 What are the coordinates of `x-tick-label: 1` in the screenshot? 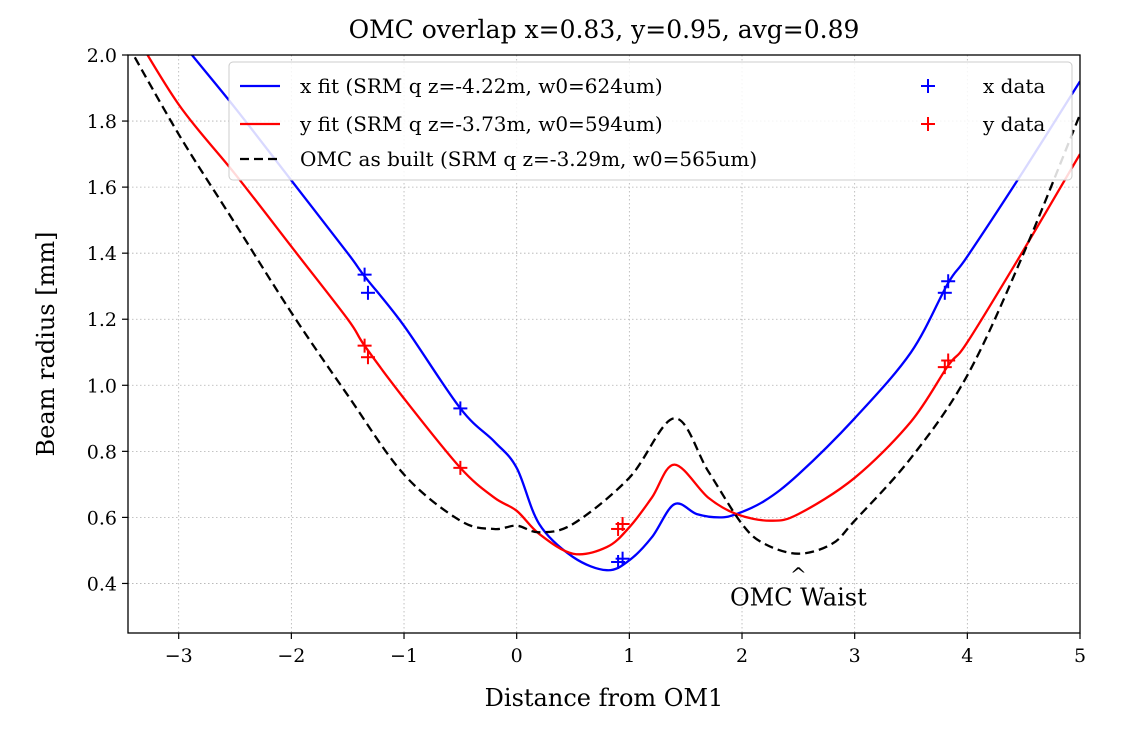 It's located at (629, 656).